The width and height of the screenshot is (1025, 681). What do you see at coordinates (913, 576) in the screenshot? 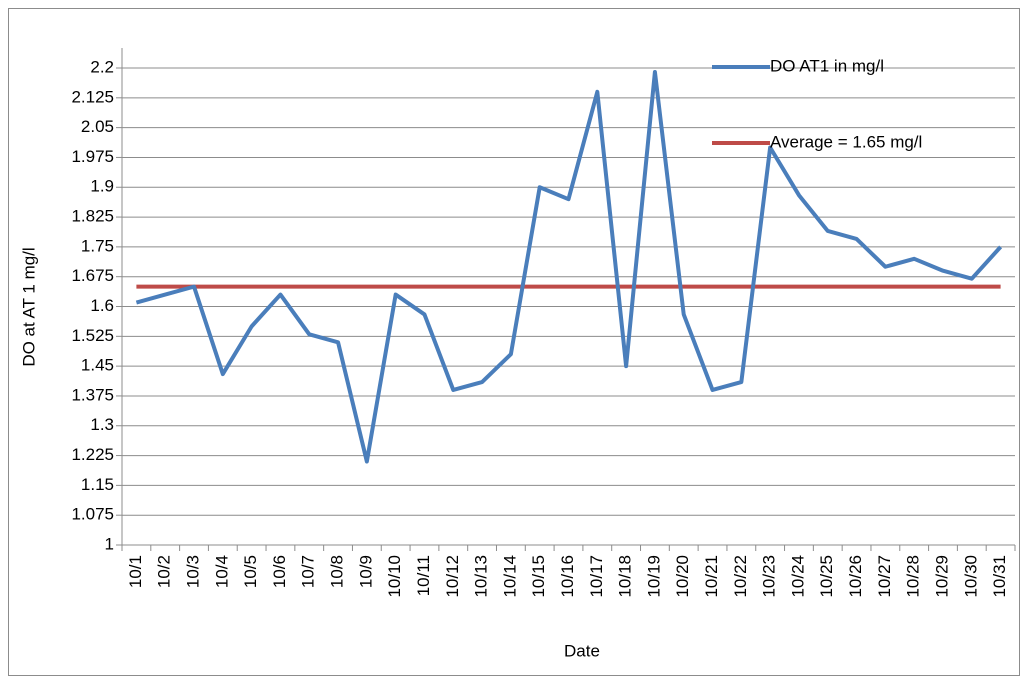
I see `x-tick-label: 10/28` at bounding box center [913, 576].